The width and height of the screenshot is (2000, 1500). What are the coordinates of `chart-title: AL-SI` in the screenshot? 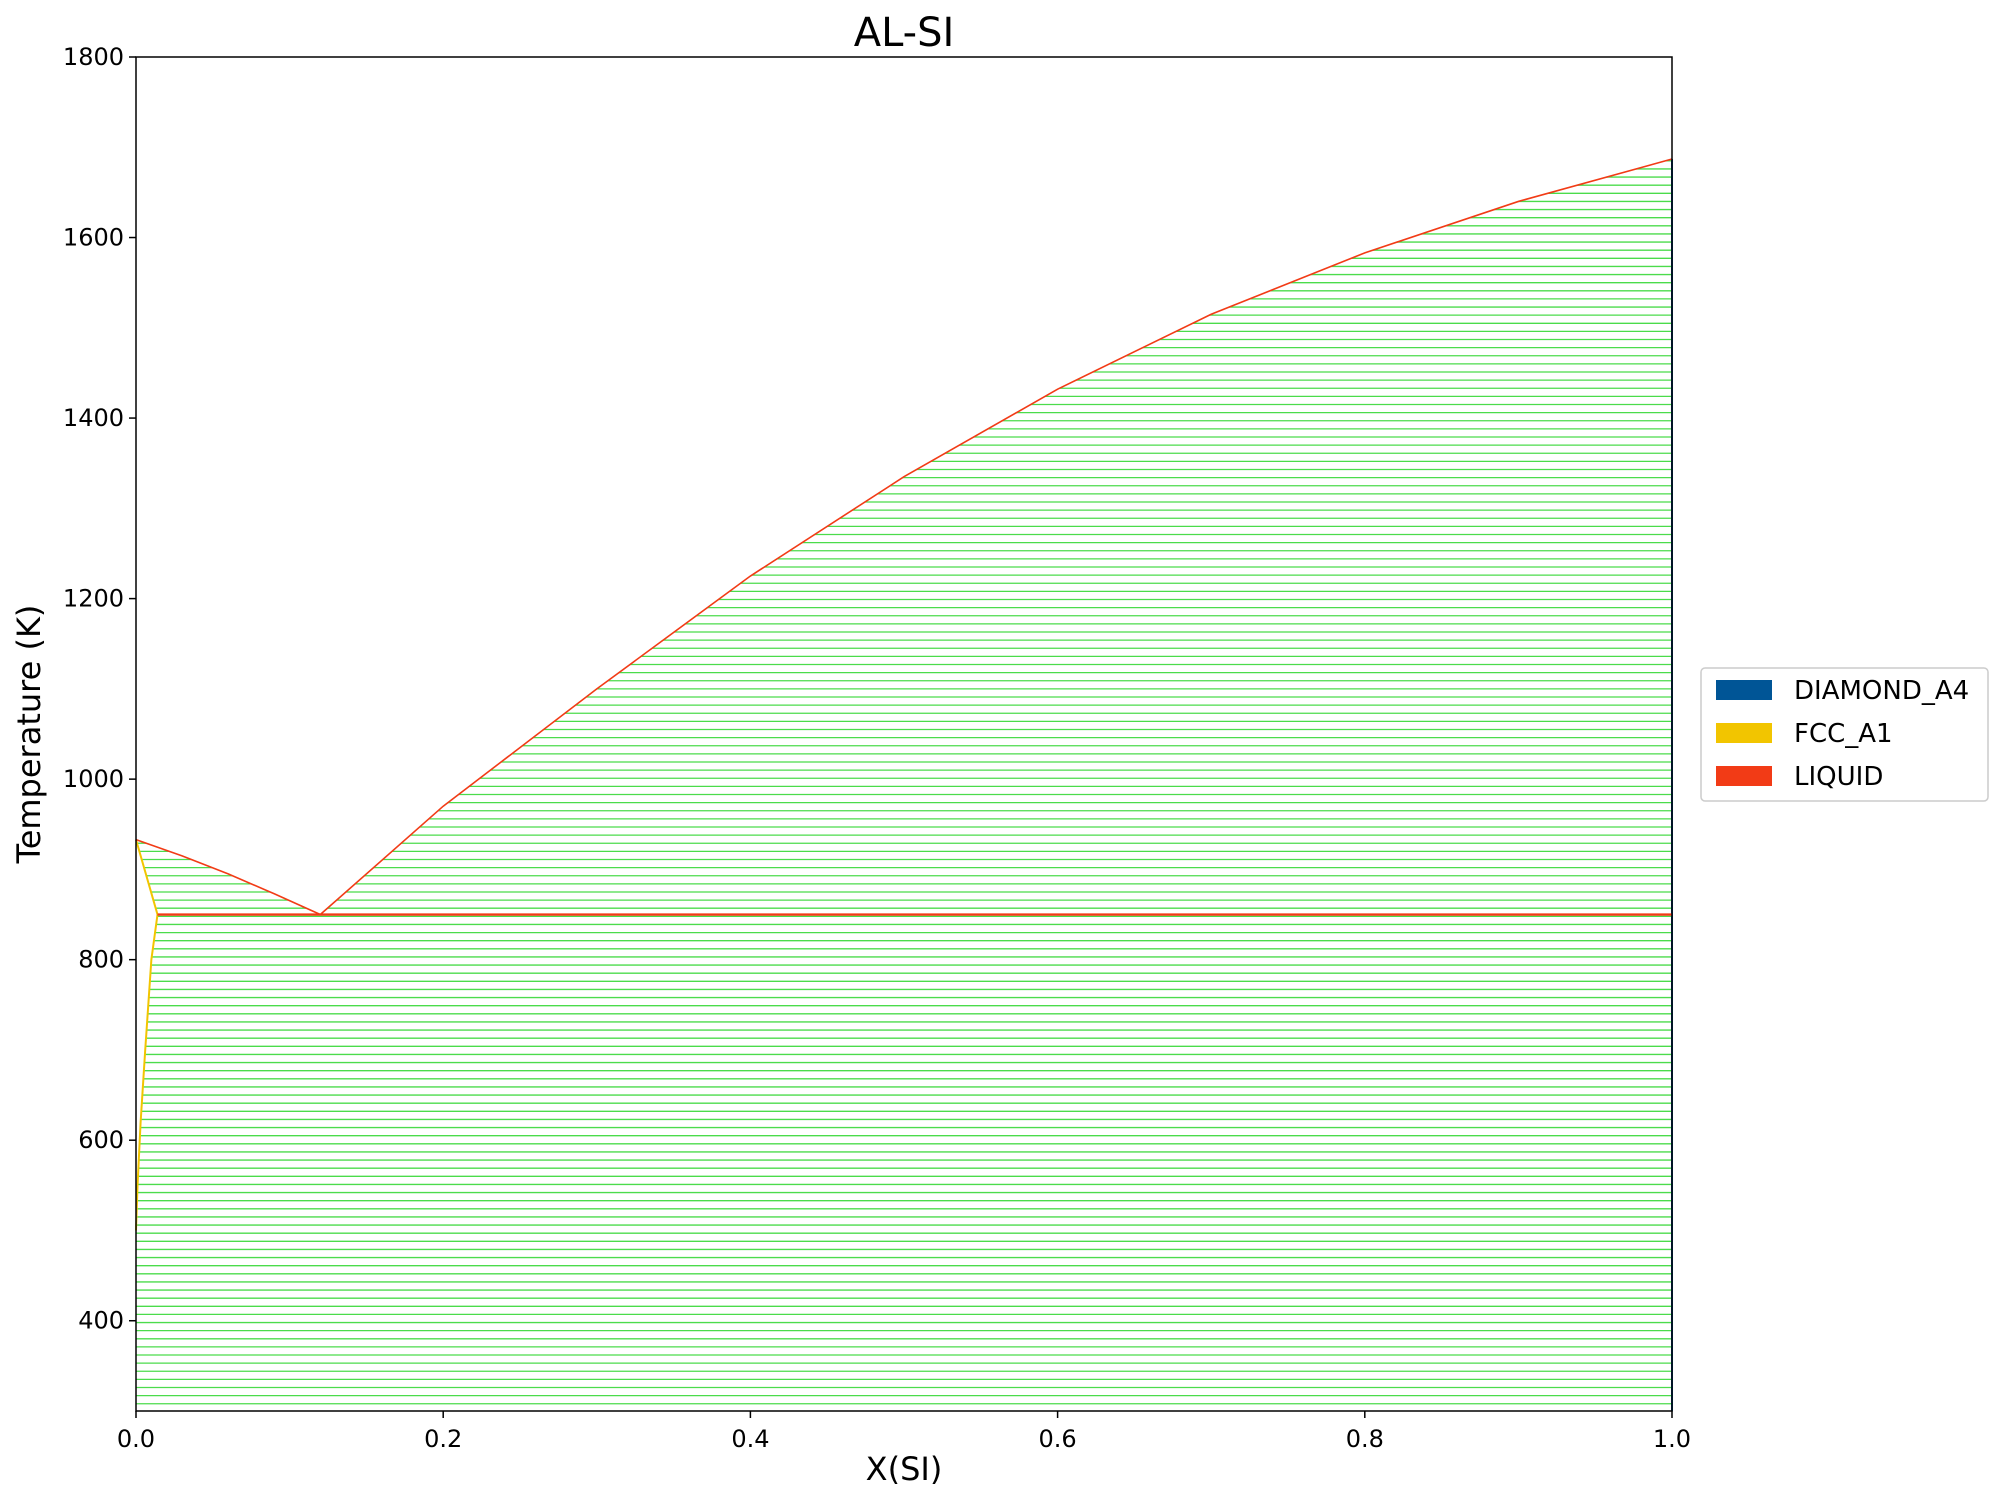 It's located at (904, 33).